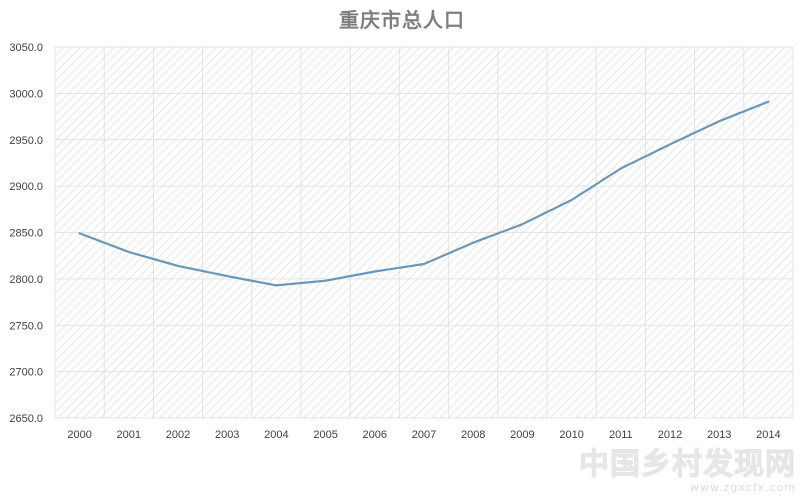 The height and width of the screenshot is (498, 804). What do you see at coordinates (26, 187) in the screenshot?
I see `y-tick-label: 2900.0` at bounding box center [26, 187].